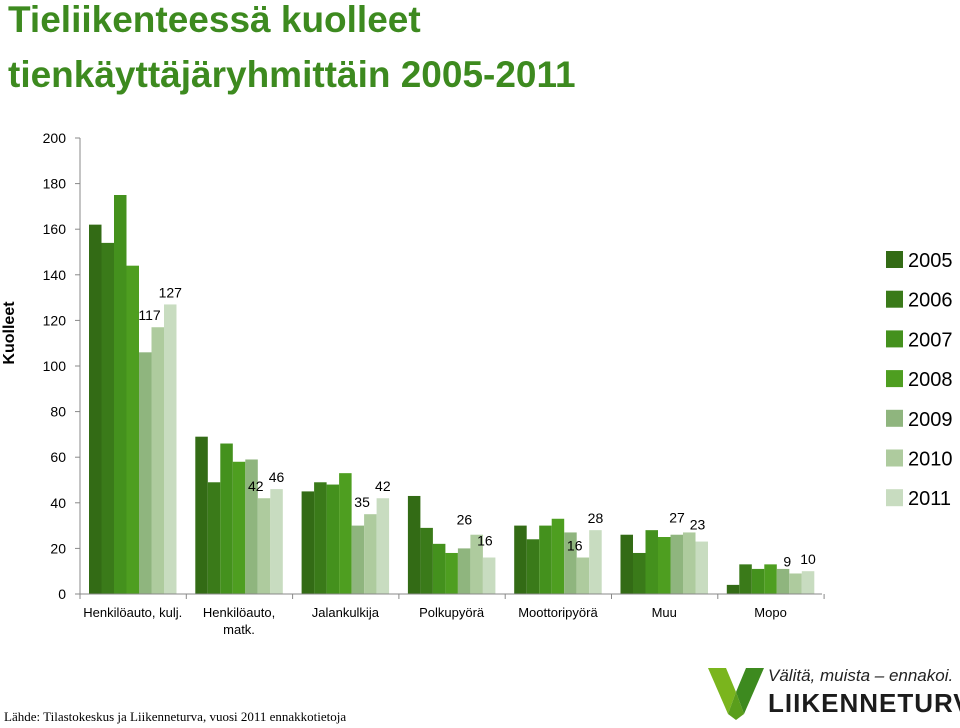 This screenshot has width=960, height=728. Describe the element at coordinates (930, 261) in the screenshot. I see `legend-label: 2005` at that location.